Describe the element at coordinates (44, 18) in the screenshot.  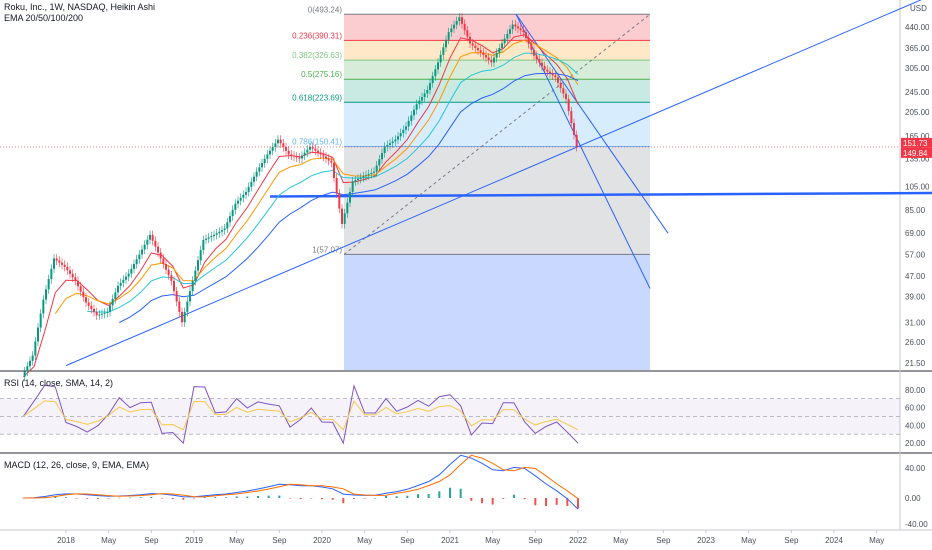
I see `ema-legend: EMA 20/50/100/200` at that location.